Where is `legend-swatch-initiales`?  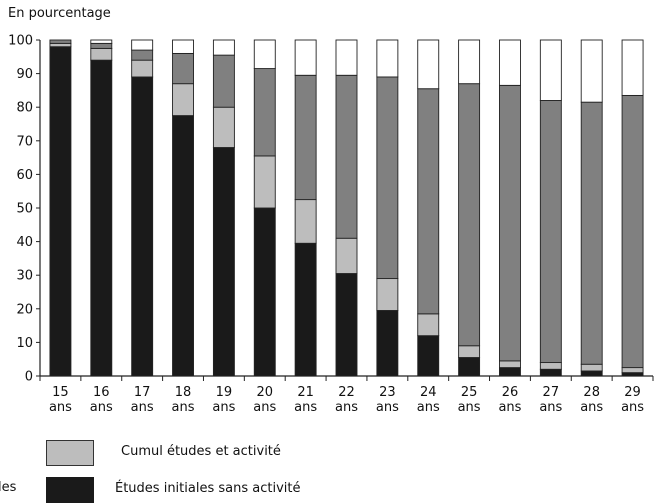
legend-swatch-initiales is located at coordinates (70, 490).